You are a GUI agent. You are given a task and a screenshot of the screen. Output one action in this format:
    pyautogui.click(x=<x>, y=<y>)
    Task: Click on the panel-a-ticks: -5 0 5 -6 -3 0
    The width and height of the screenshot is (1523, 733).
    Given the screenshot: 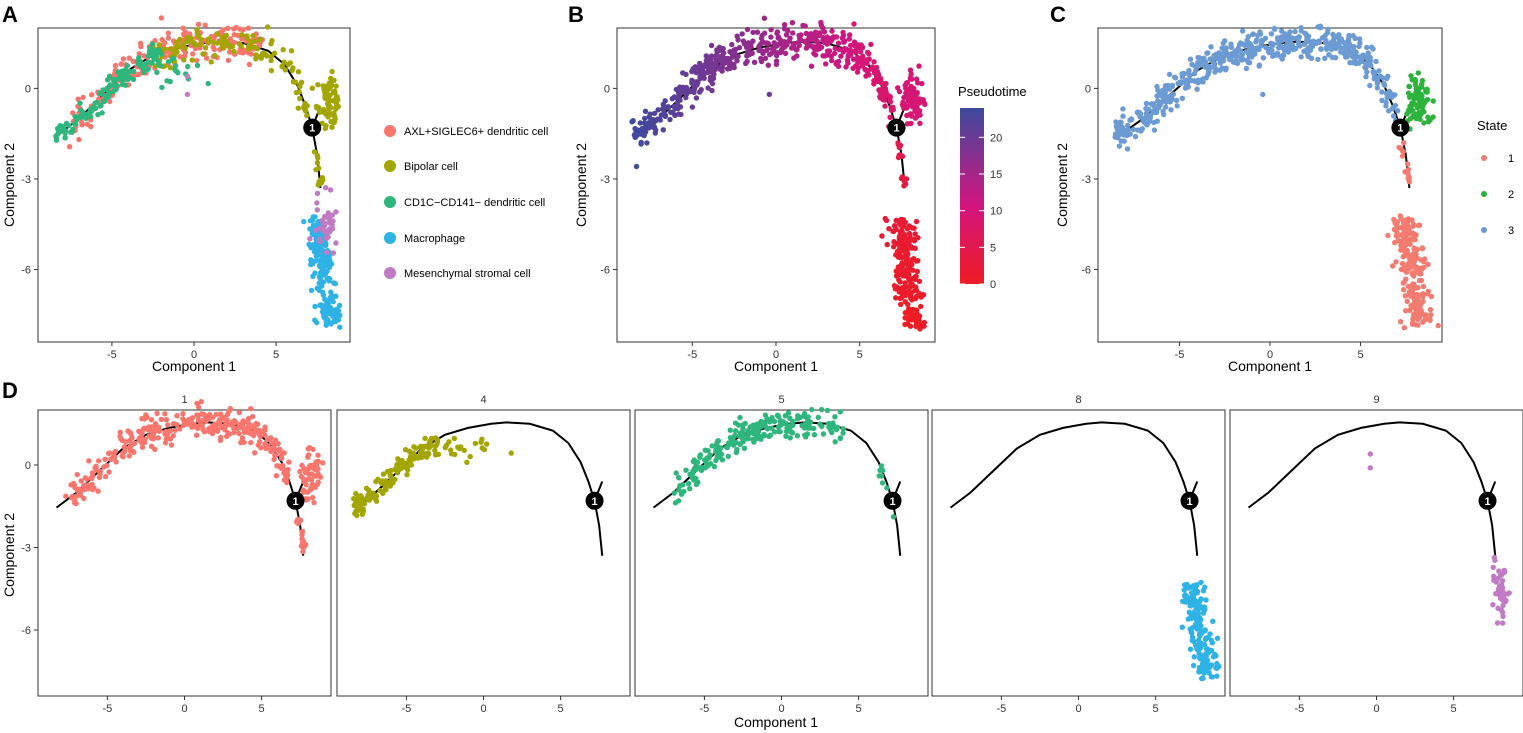 What is the action you would take?
    pyautogui.click(x=150, y=222)
    